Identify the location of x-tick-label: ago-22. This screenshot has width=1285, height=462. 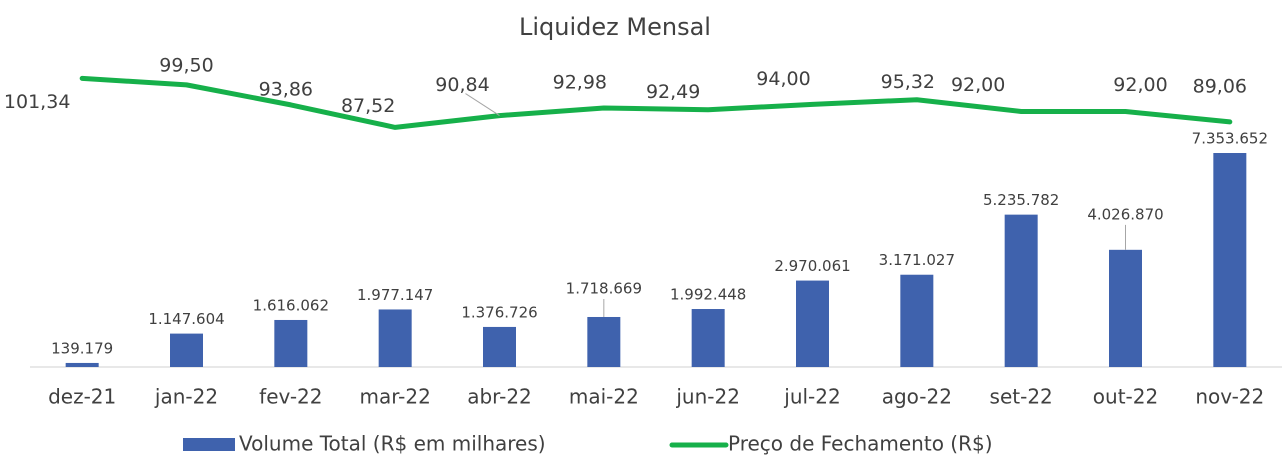
(917, 397).